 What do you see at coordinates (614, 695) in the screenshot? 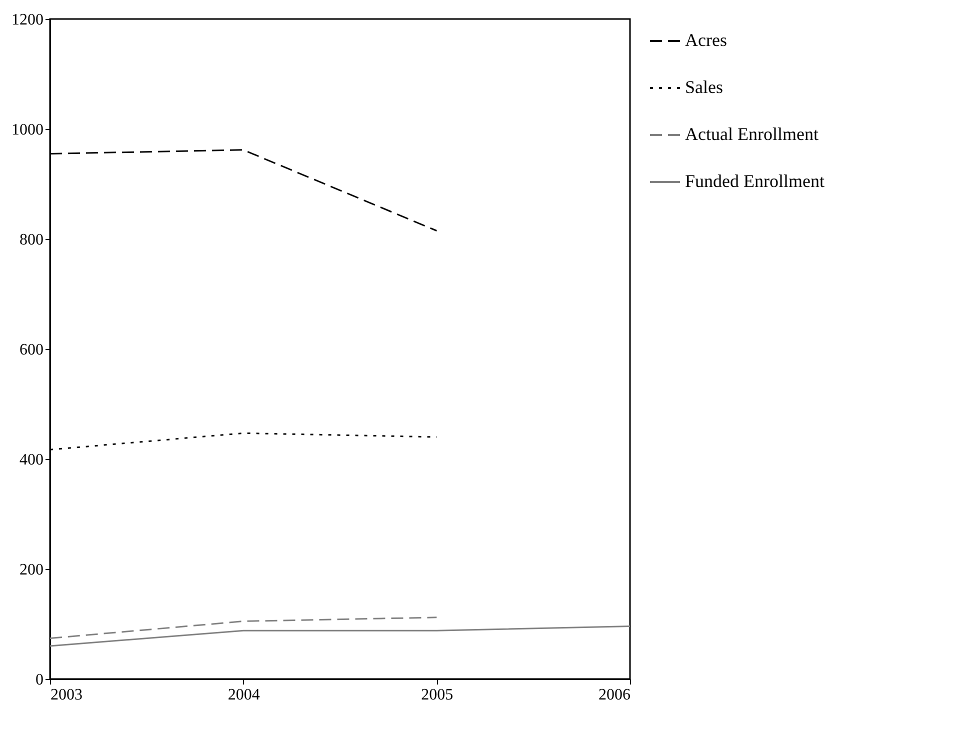
I see `x-tick-label: 2006` at bounding box center [614, 695].